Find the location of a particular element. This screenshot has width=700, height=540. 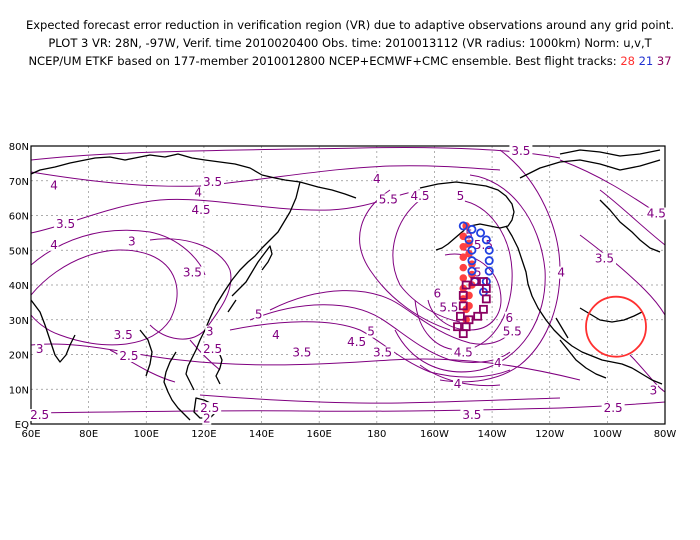

coast-seasia is located at coordinates (177, 386).